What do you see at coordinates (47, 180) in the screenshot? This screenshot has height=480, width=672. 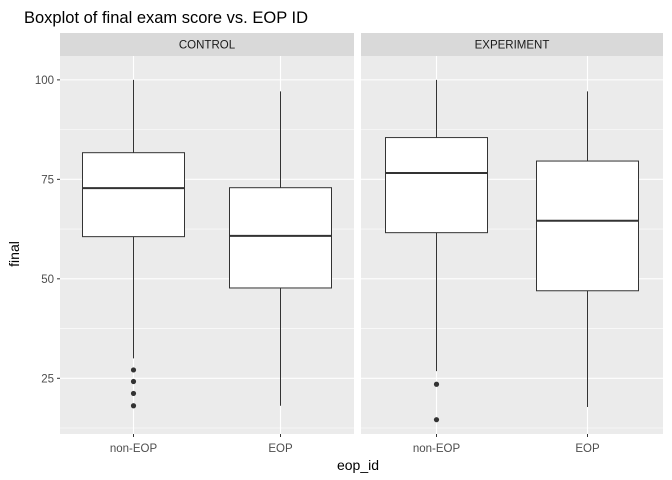 I see `y-tick-label: 75` at bounding box center [47, 180].